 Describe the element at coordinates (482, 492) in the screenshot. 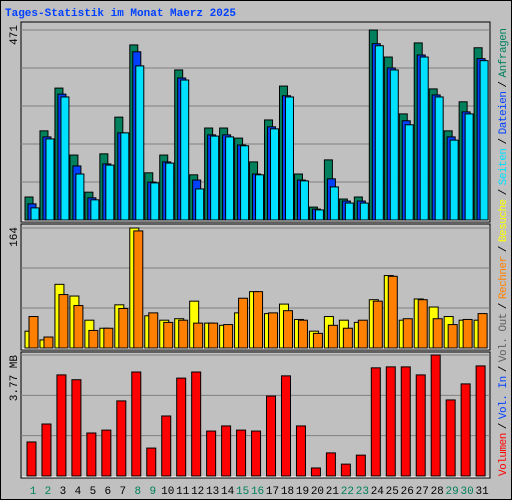

I see `x-tick-label: 31` at that location.